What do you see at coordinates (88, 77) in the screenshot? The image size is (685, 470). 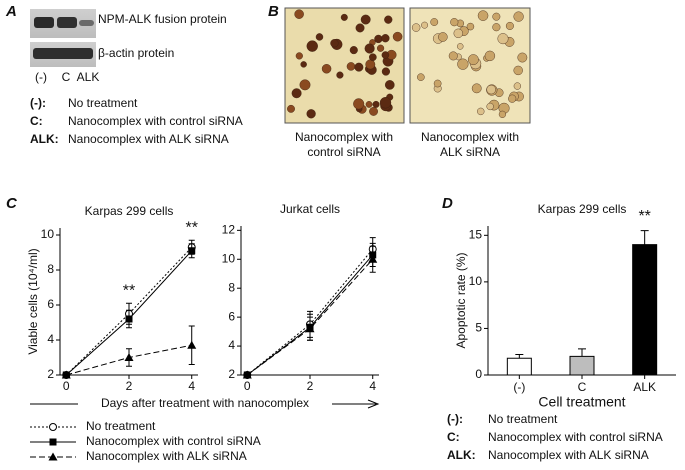 I see `lane-label: ALK` at bounding box center [88, 77].